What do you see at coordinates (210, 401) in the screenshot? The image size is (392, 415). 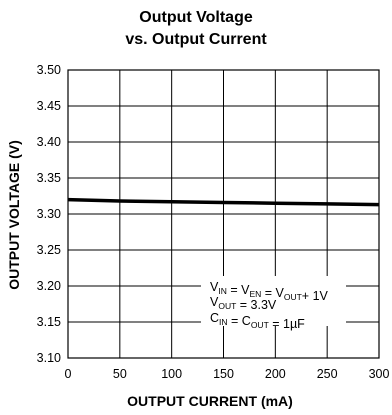 I see `x-axis-label: OUTPUT CURRENT (mA)` at bounding box center [210, 401].